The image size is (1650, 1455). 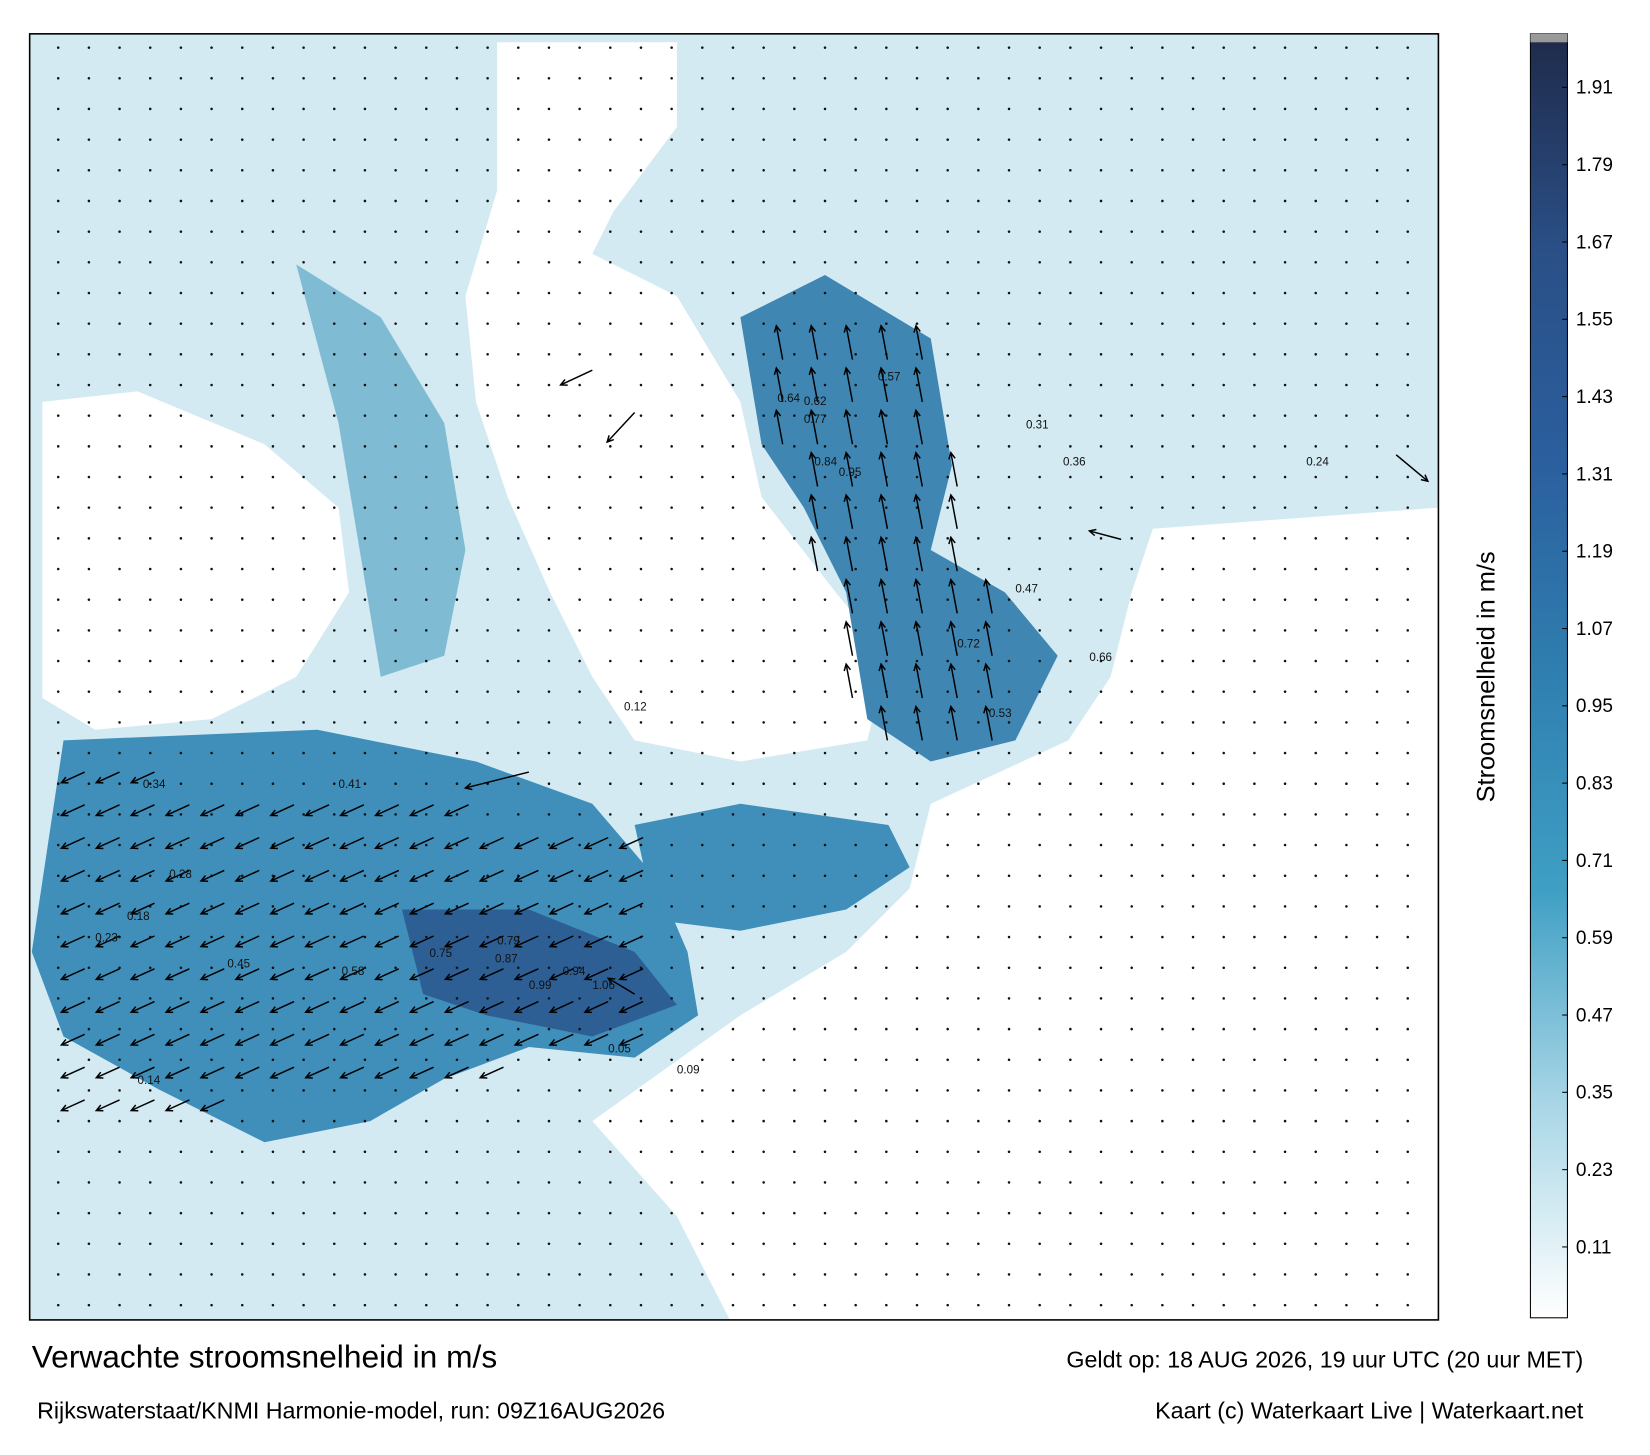 I want to click on colorbar-tick-label: 0.35, so click(x=1594, y=1093).